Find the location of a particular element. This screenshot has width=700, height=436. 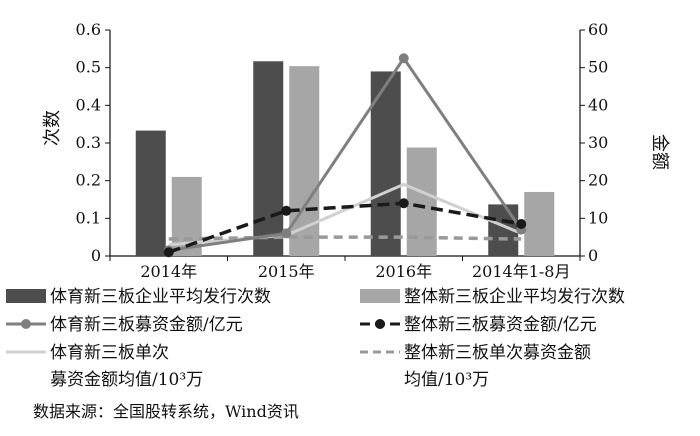

y2-tick-label: 60 is located at coordinates (598, 29).